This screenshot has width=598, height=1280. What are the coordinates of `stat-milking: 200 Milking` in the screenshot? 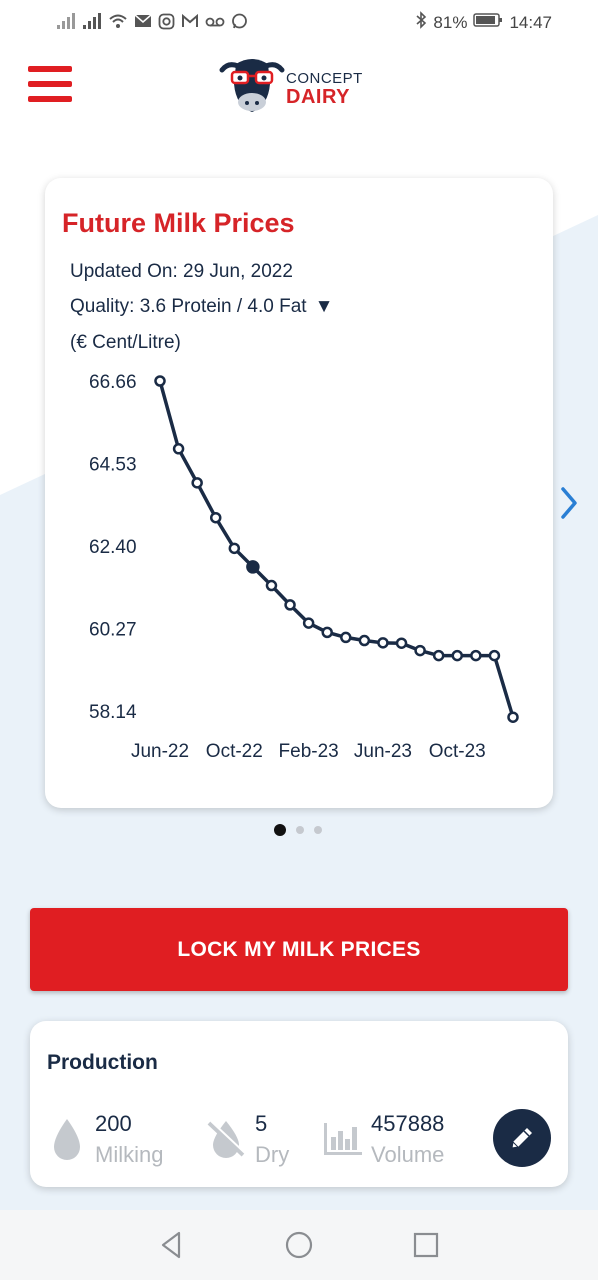 It's located at (130, 1139).